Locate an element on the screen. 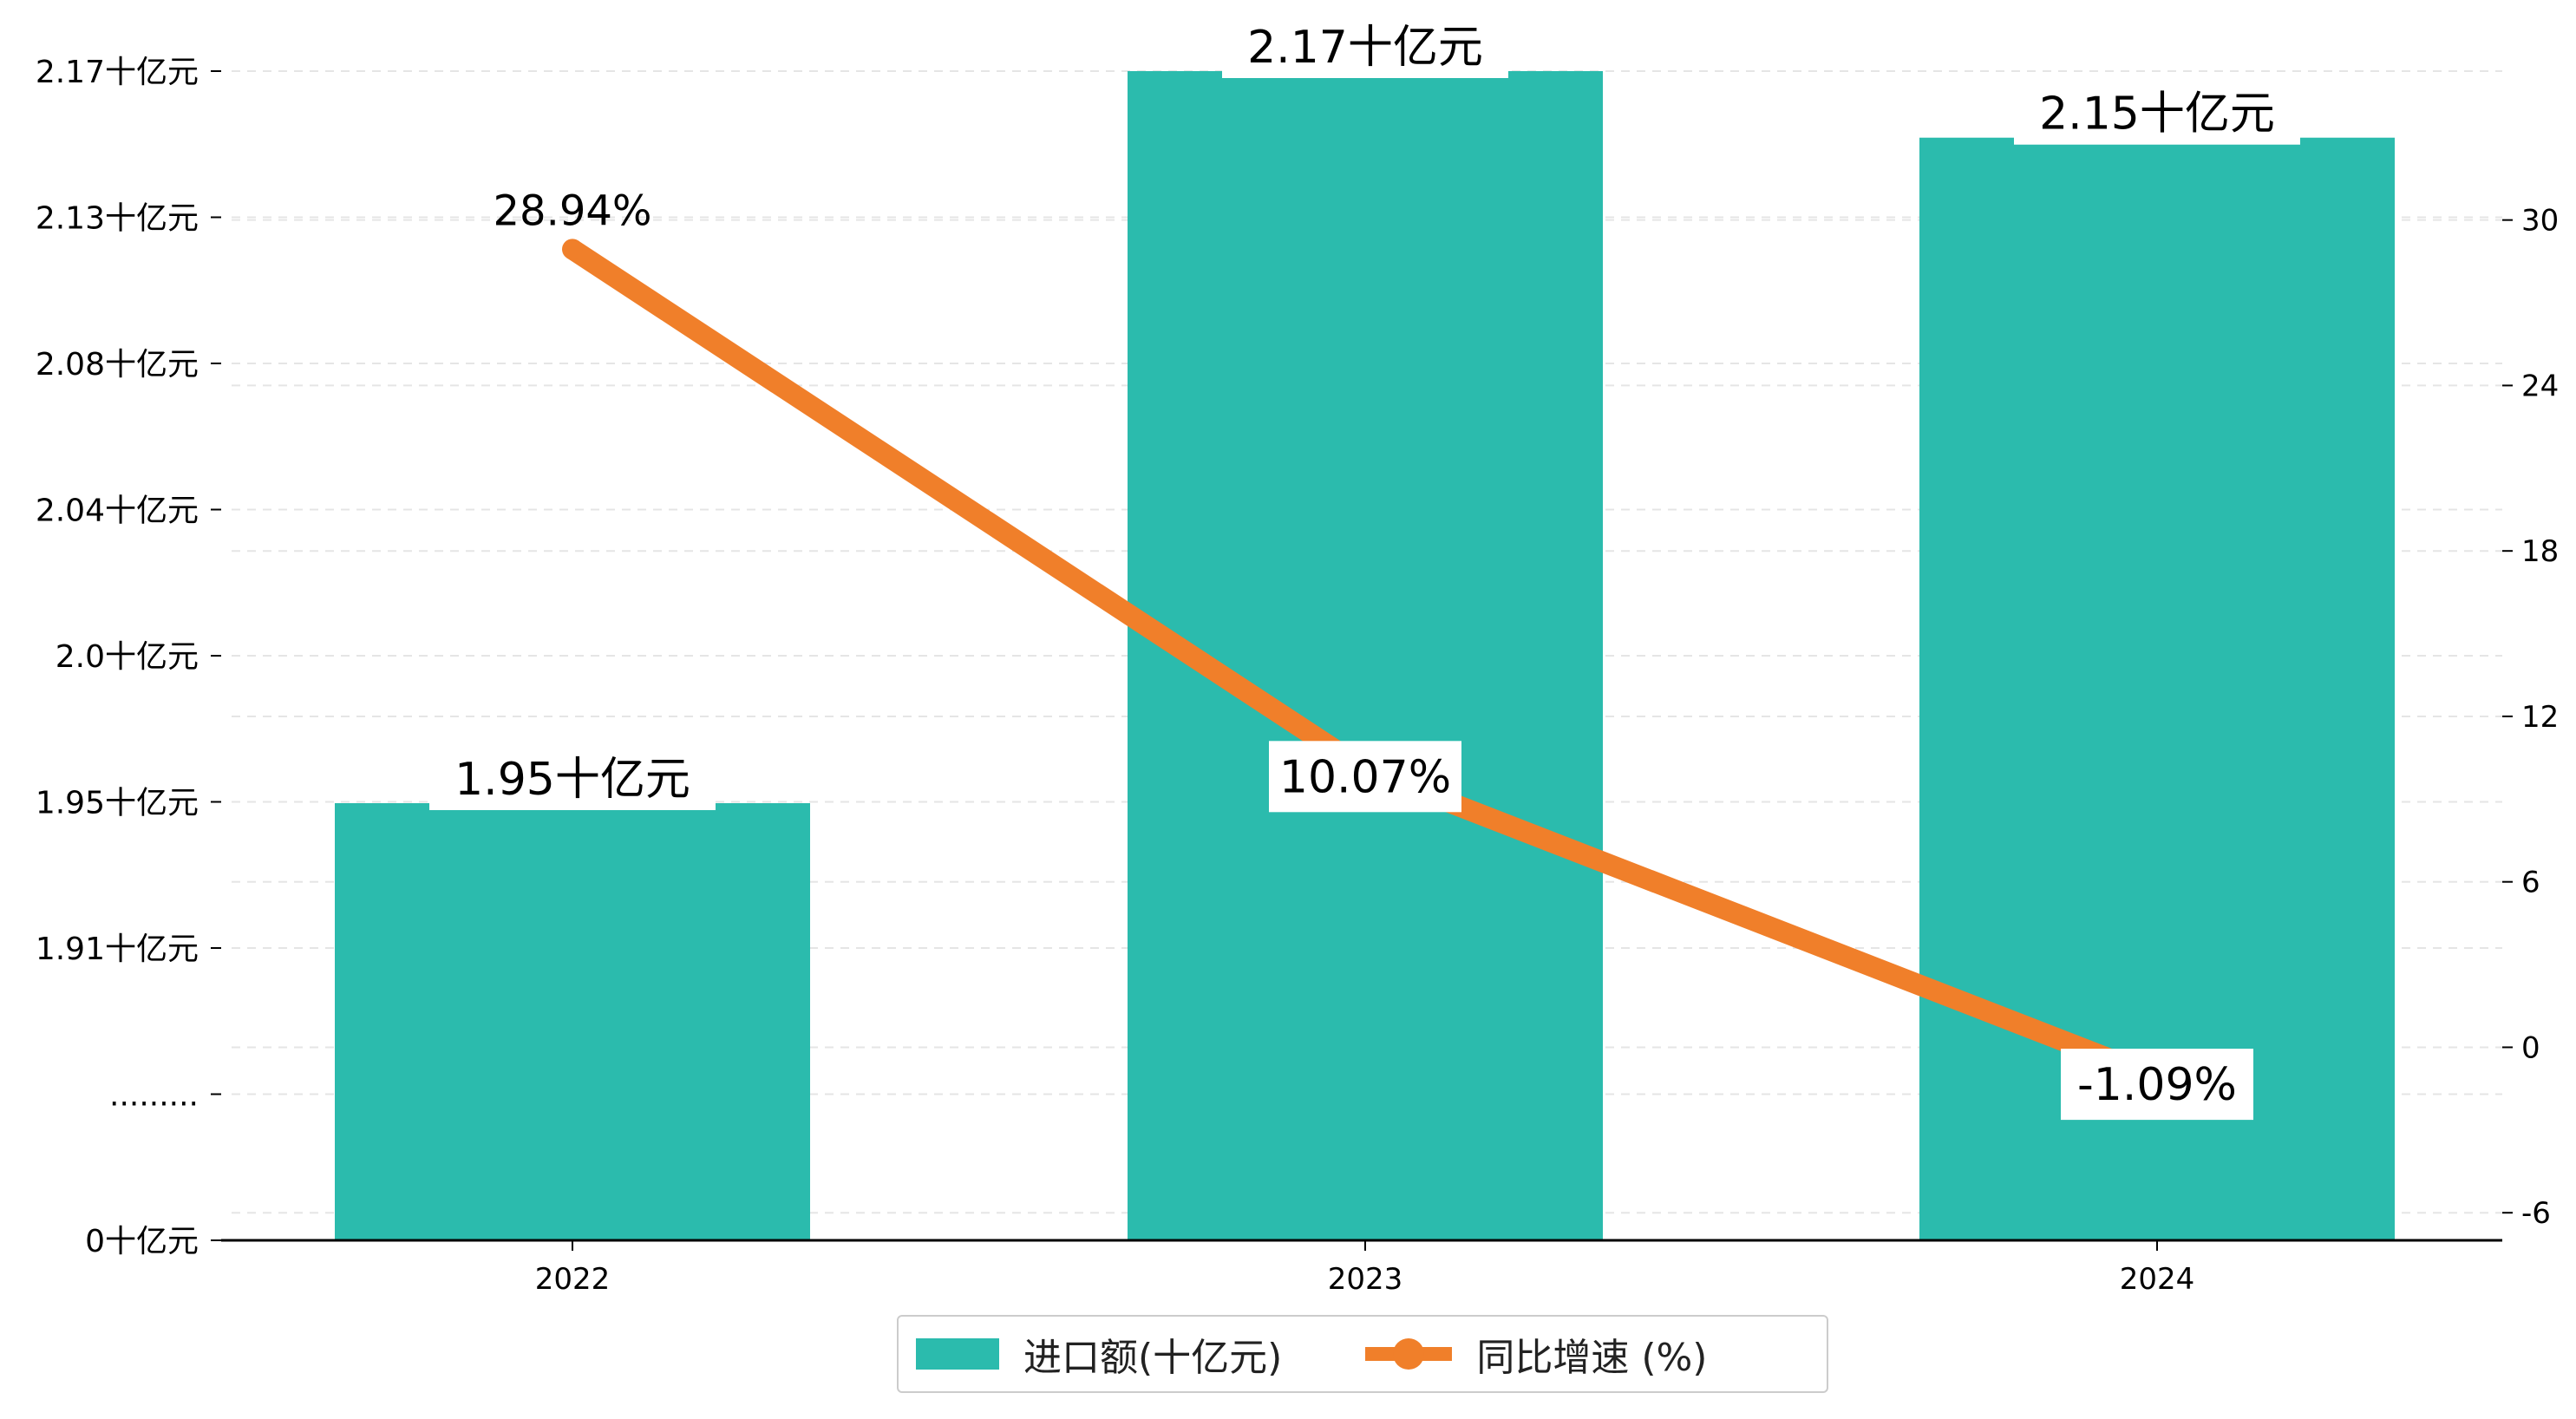 The height and width of the screenshot is (1419, 2576). legend-item-growth: 同比增速 (%) is located at coordinates (1536, 1354).